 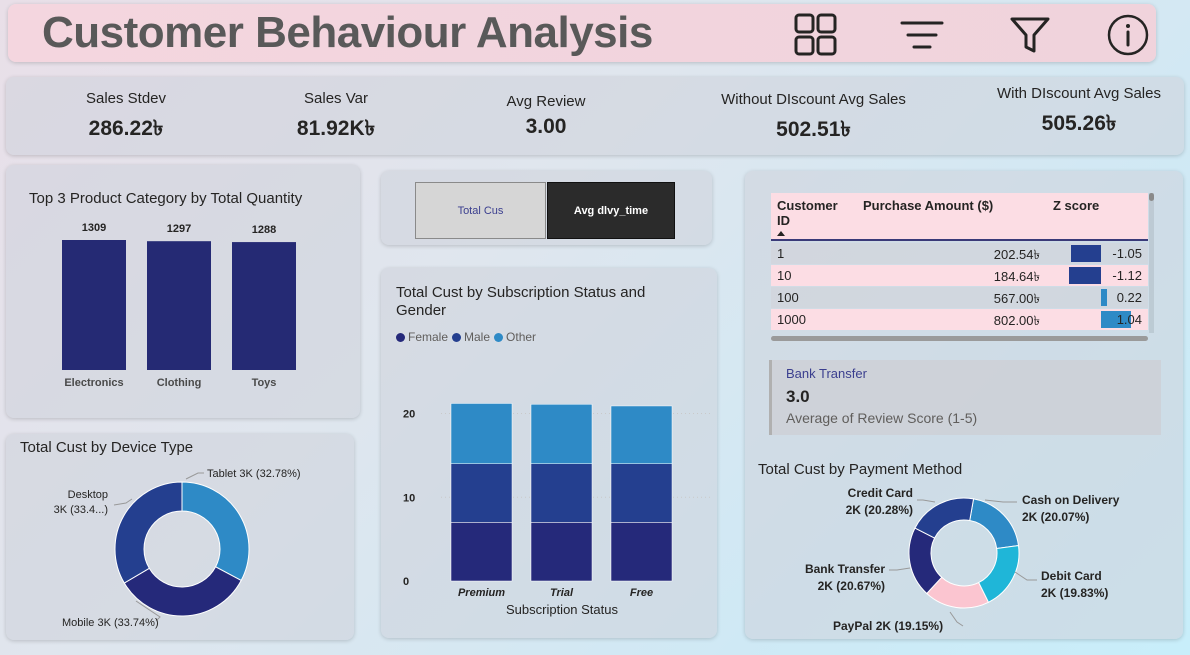 I want to click on grid-icon, so click(x=816, y=35).